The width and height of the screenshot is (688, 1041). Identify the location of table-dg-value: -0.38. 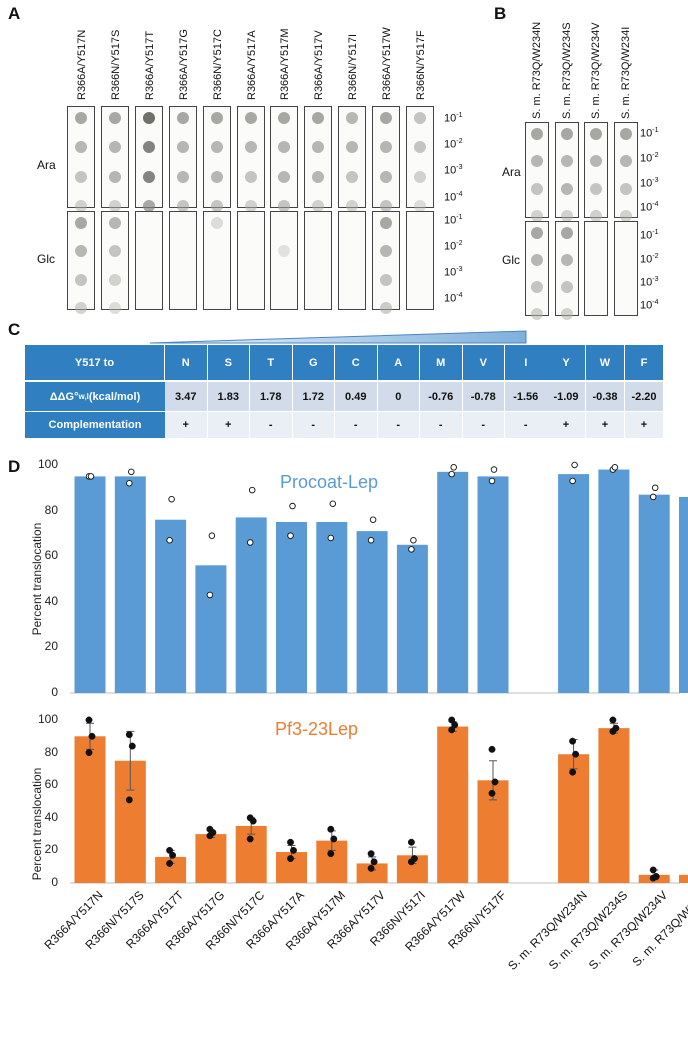
(605, 396).